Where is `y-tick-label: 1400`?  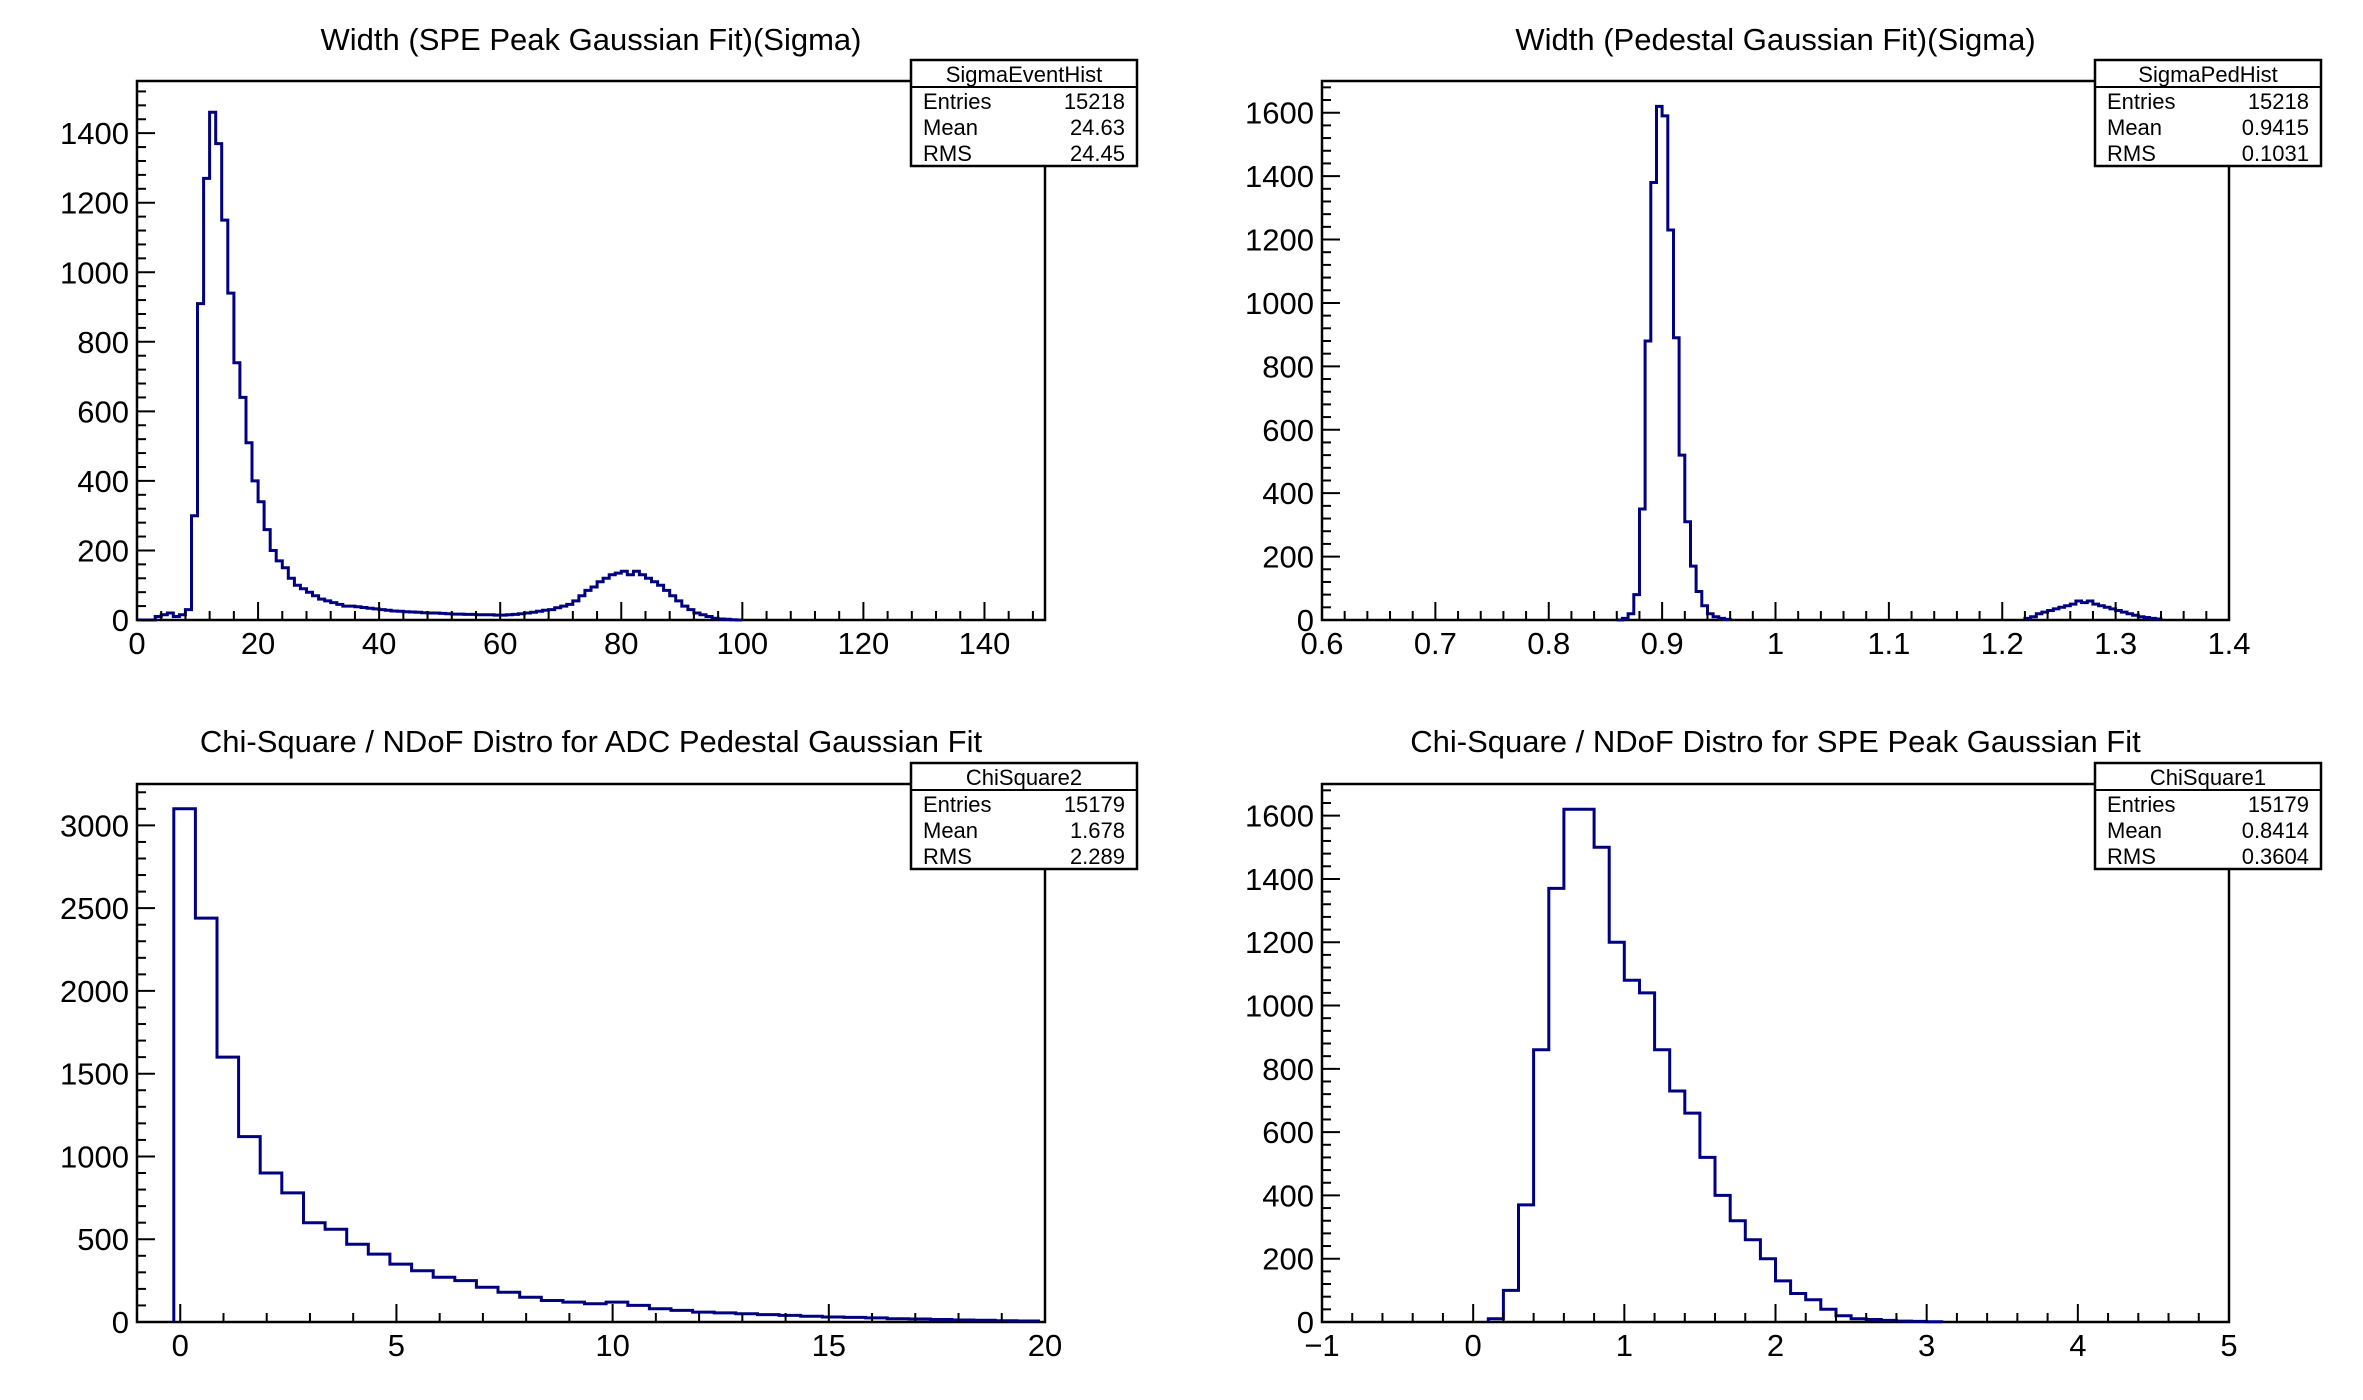
y-tick-label: 1400 is located at coordinates (1279, 176).